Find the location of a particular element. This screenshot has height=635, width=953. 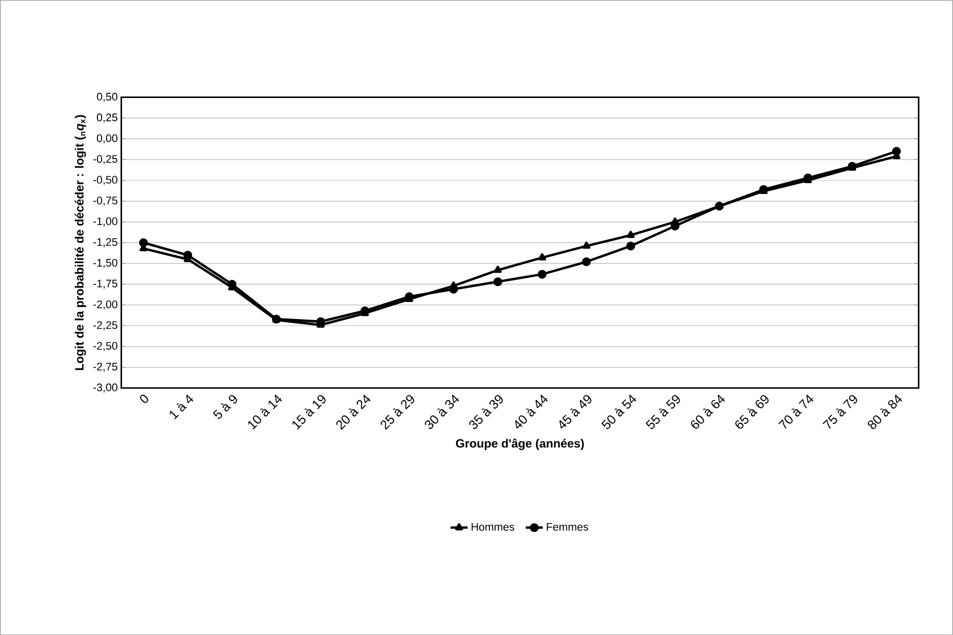

y-tick-label: -0,25 is located at coordinates (105, 159).